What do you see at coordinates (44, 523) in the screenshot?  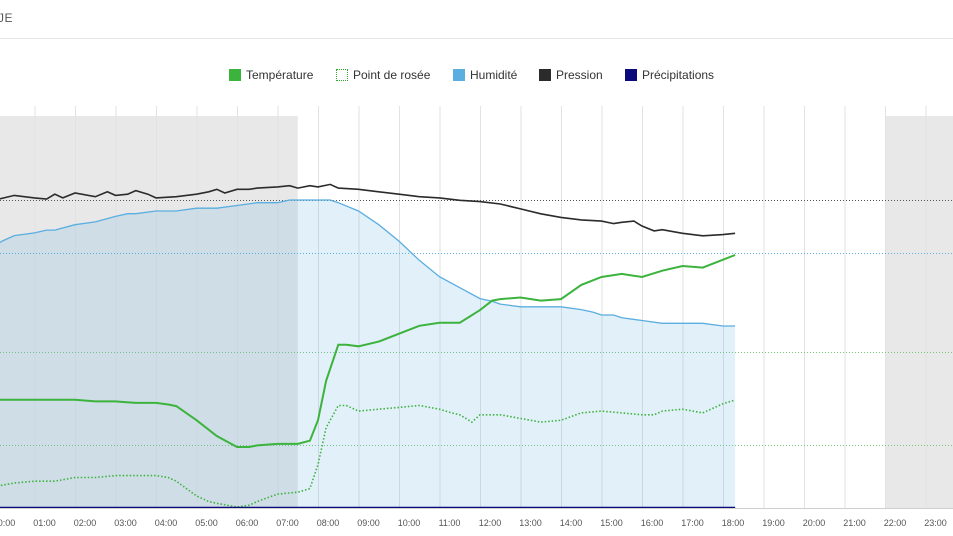 I see `x-tick-label: 01:00` at bounding box center [44, 523].